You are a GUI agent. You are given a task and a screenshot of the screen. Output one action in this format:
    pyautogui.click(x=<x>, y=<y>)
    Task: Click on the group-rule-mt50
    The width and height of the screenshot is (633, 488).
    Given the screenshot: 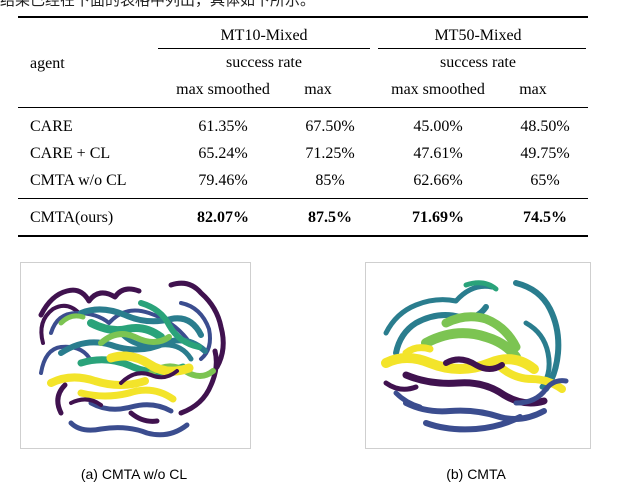 What is the action you would take?
    pyautogui.click(x=482, y=48)
    